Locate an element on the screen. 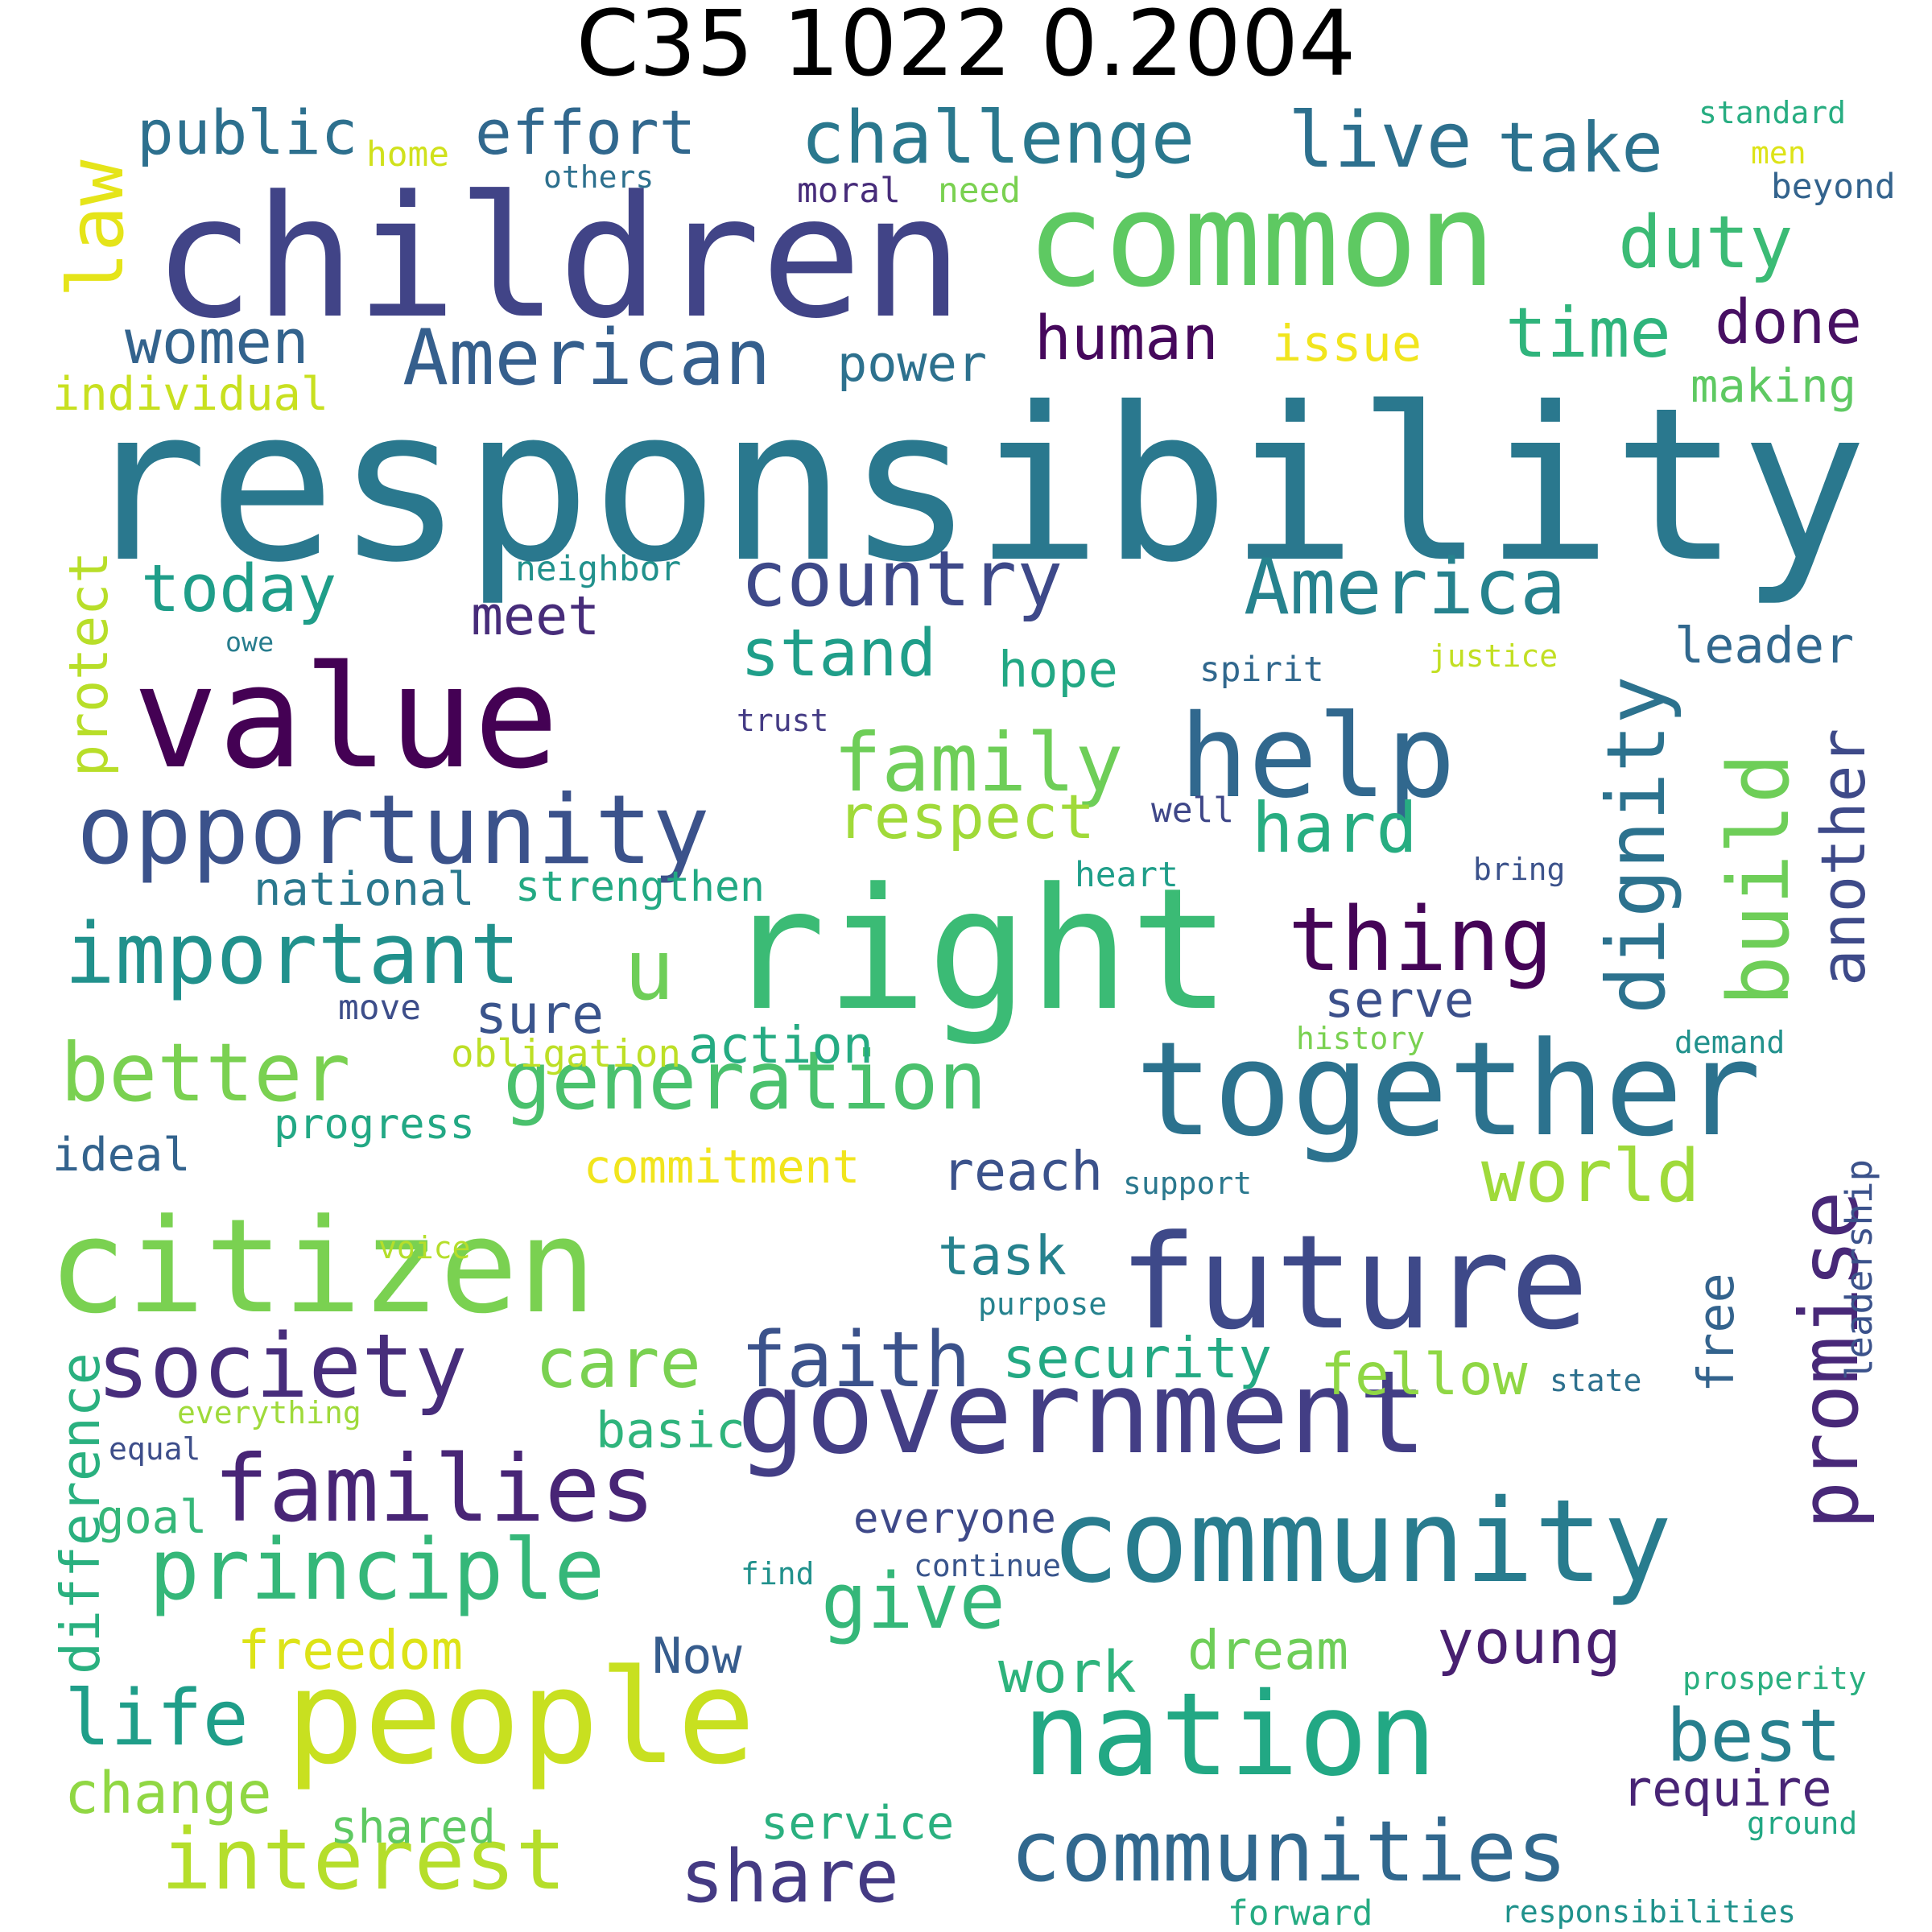 This screenshot has width=1932, height=1932. word-voice: voice is located at coordinates (424, 1247).